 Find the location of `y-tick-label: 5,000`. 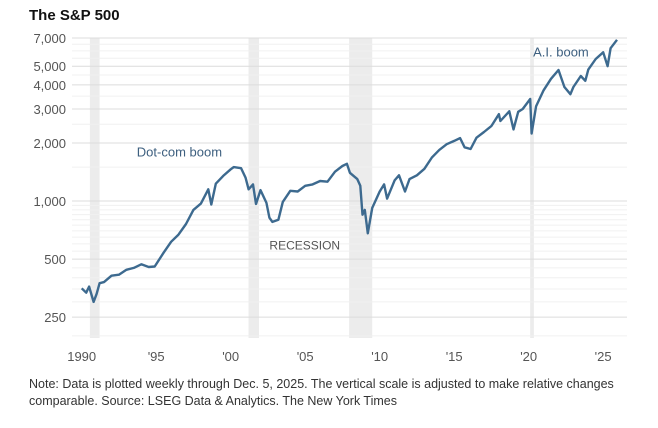

y-tick-label: 5,000 is located at coordinates (49, 66).